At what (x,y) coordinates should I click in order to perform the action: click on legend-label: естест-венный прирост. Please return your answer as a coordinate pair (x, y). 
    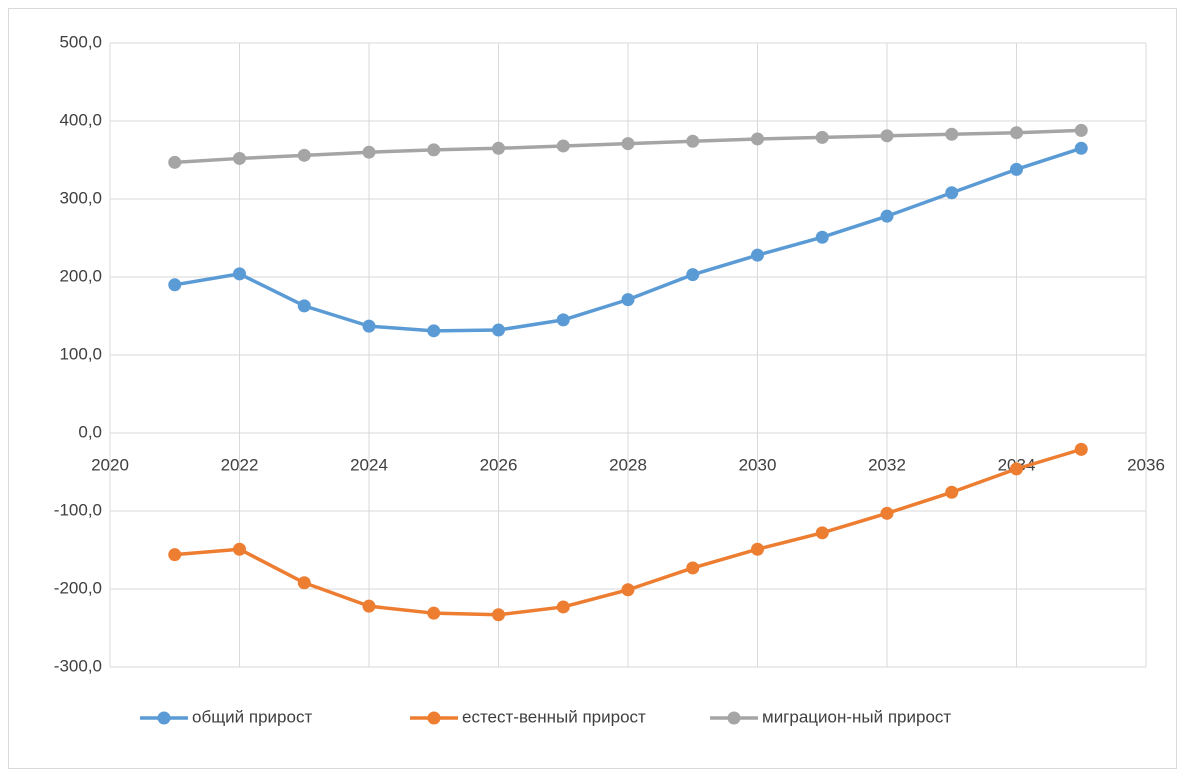
    Looking at the image, I should click on (554, 716).